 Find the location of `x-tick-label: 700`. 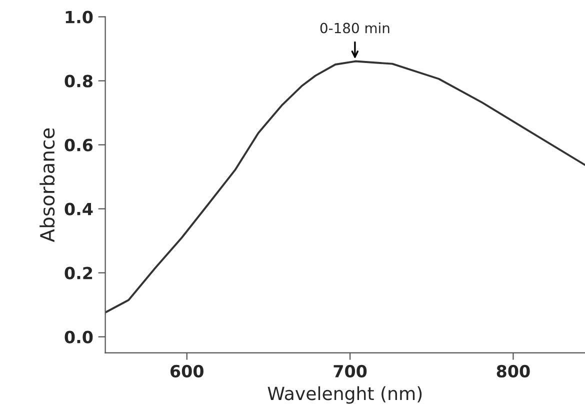

x-tick-label: 700 is located at coordinates (350, 371).